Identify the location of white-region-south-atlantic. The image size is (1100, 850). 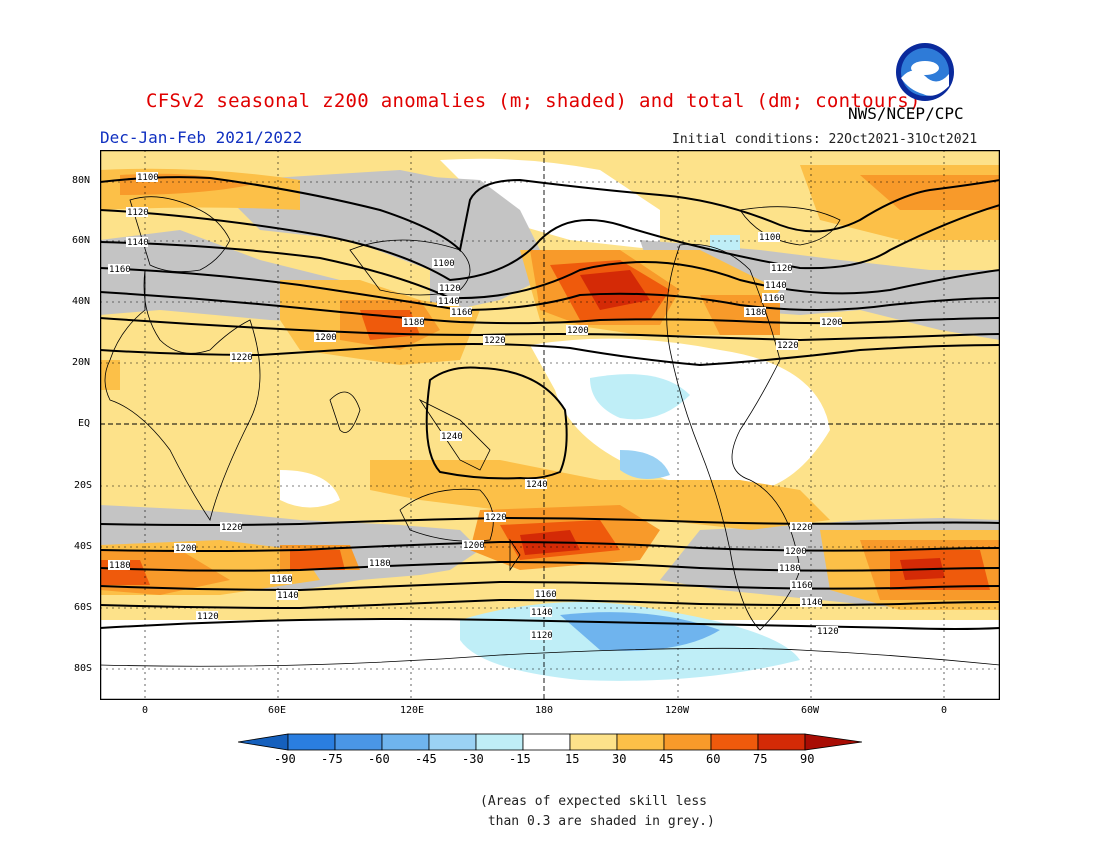
(310, 489).